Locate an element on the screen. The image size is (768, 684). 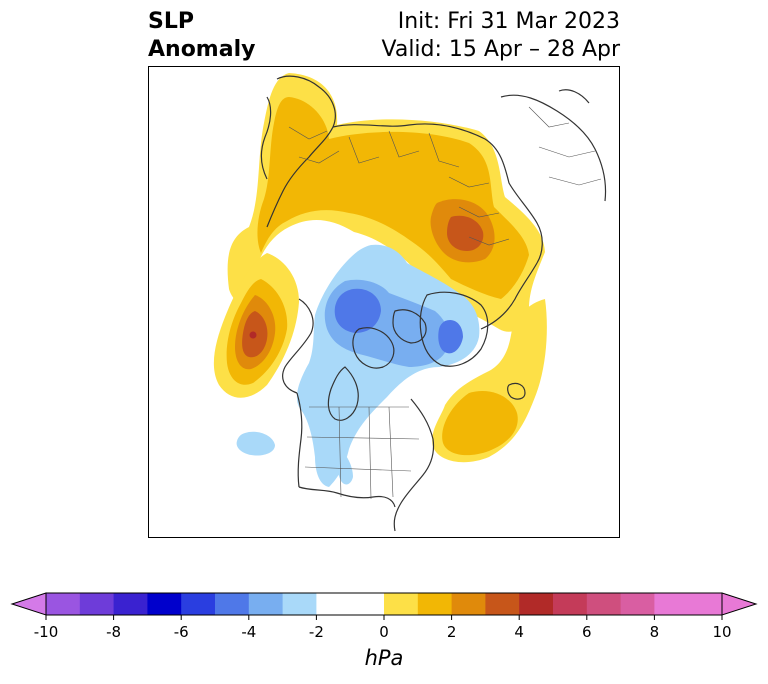
coastline-europe is located at coordinates (301, 151).